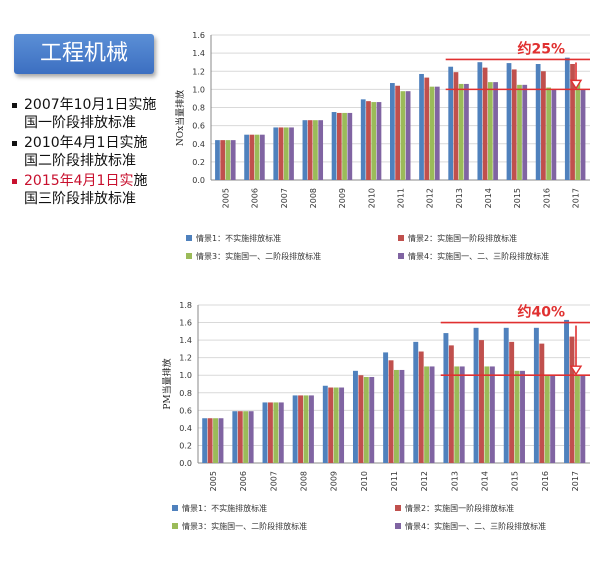 The image size is (600, 577). What do you see at coordinates (424, 481) in the screenshot?
I see `x-tick-label: 2012` at bounding box center [424, 481].